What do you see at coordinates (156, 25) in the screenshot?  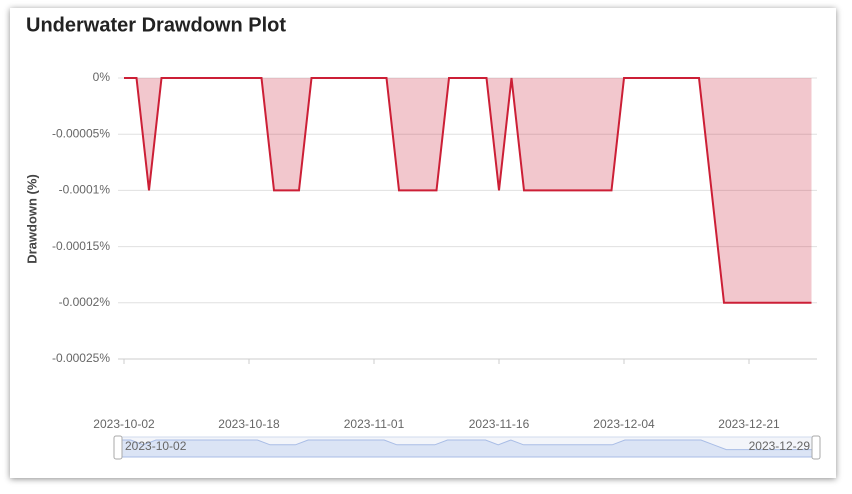 I see `chart-title: Underwater Drawdown Plot` at bounding box center [156, 25].